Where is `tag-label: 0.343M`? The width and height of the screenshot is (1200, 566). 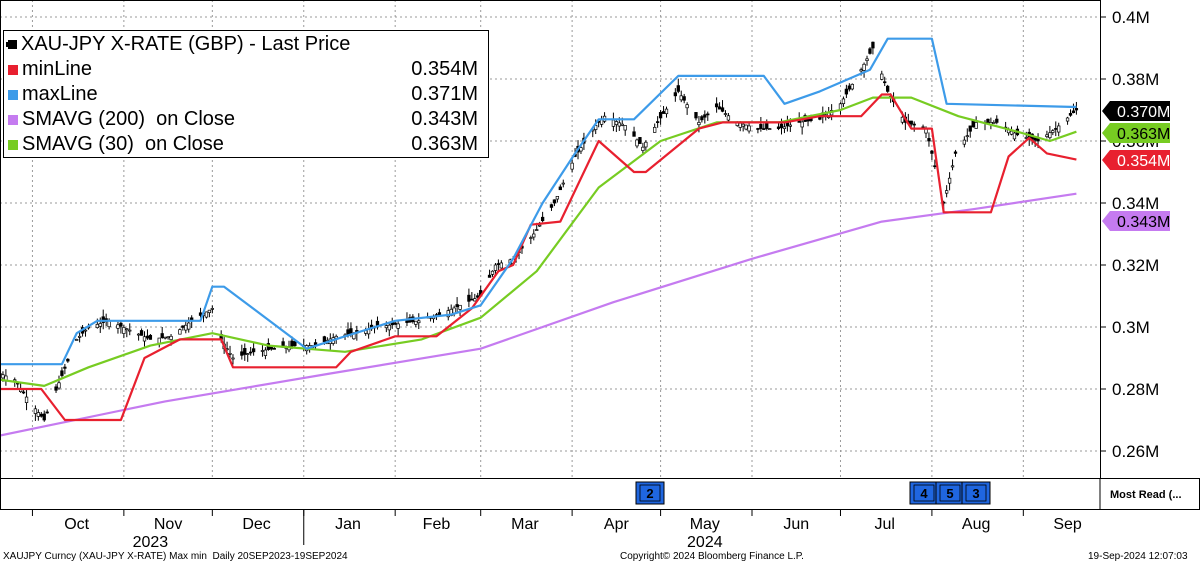 tag-label: 0.343M is located at coordinates (1143, 222).